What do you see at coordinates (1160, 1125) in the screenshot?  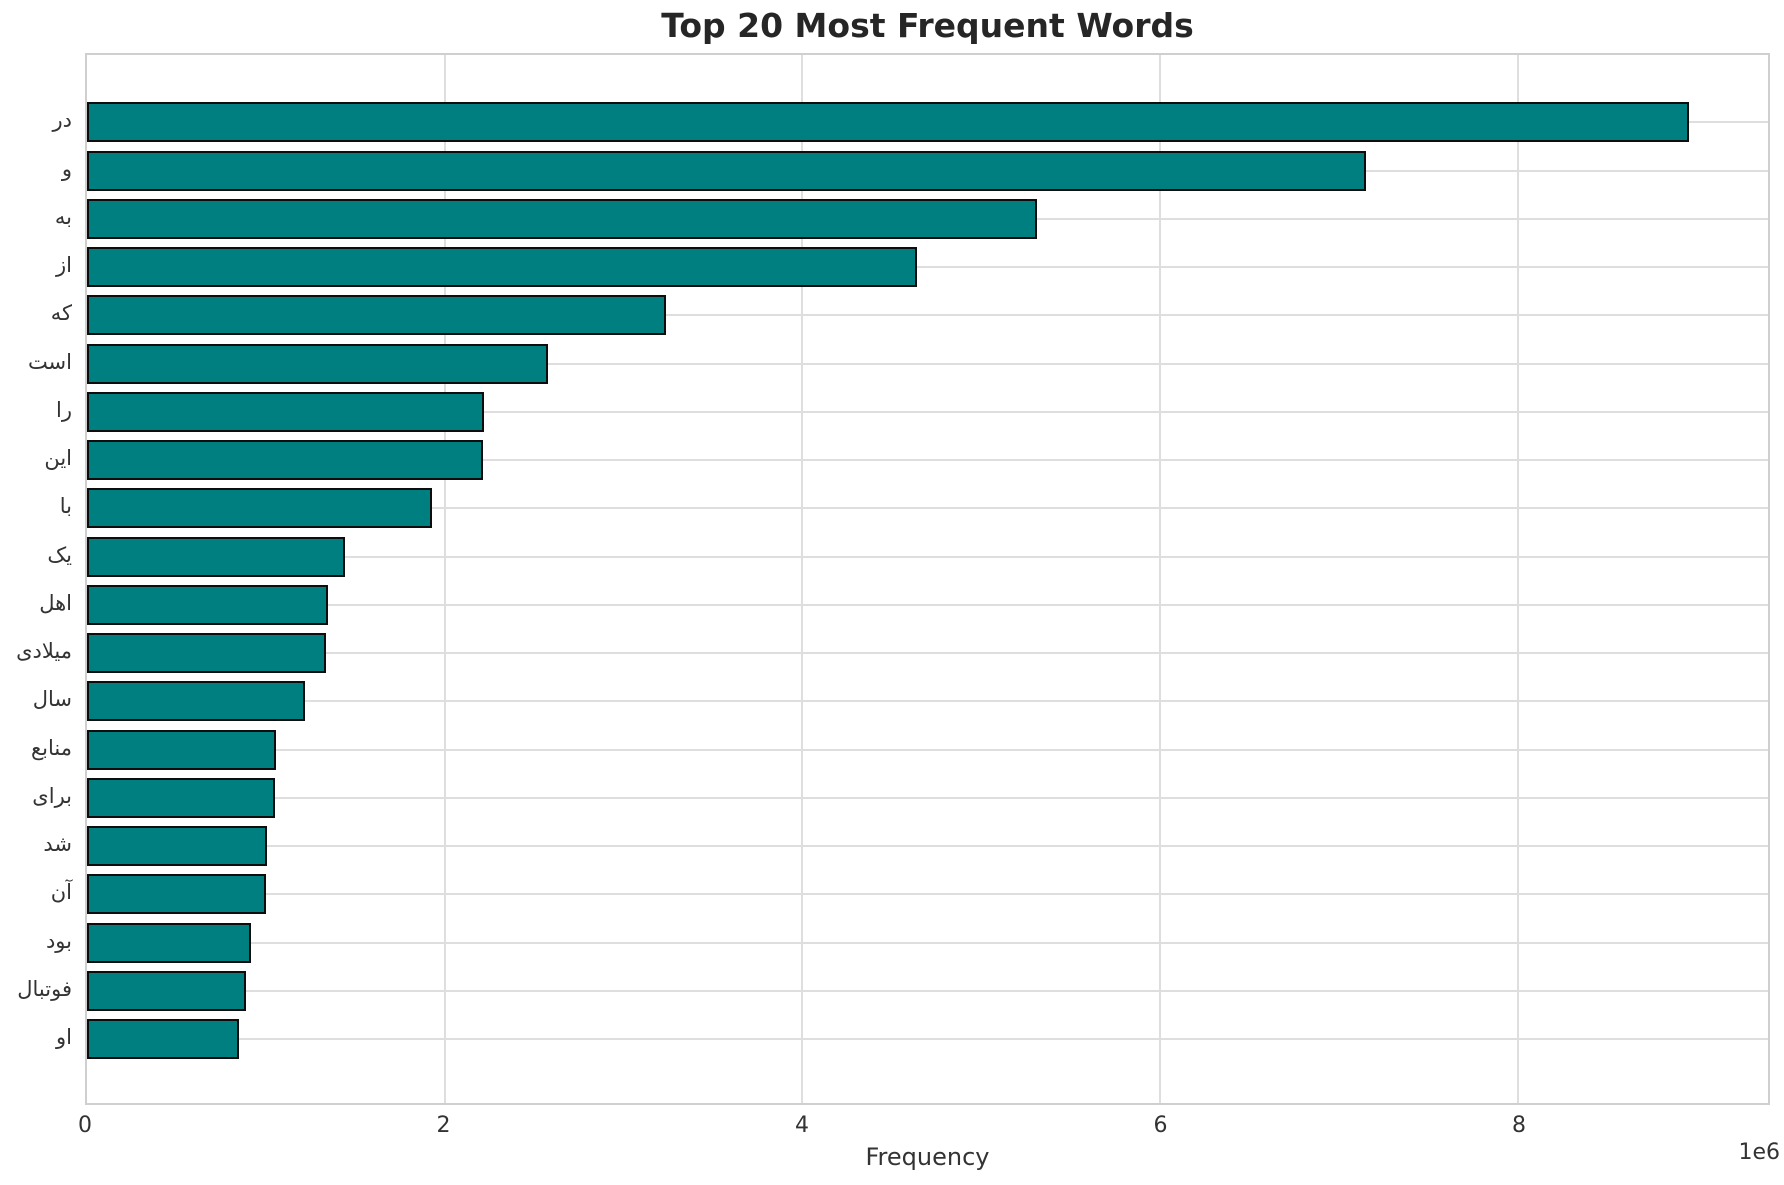 I see `x-tick-label: 6` at bounding box center [1160, 1125].